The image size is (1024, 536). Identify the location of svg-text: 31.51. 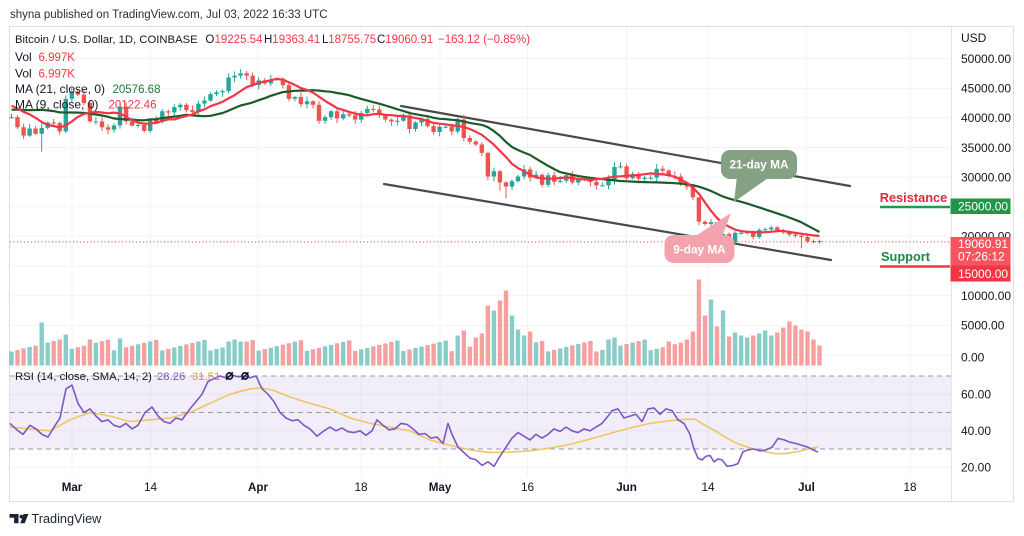
(206, 377).